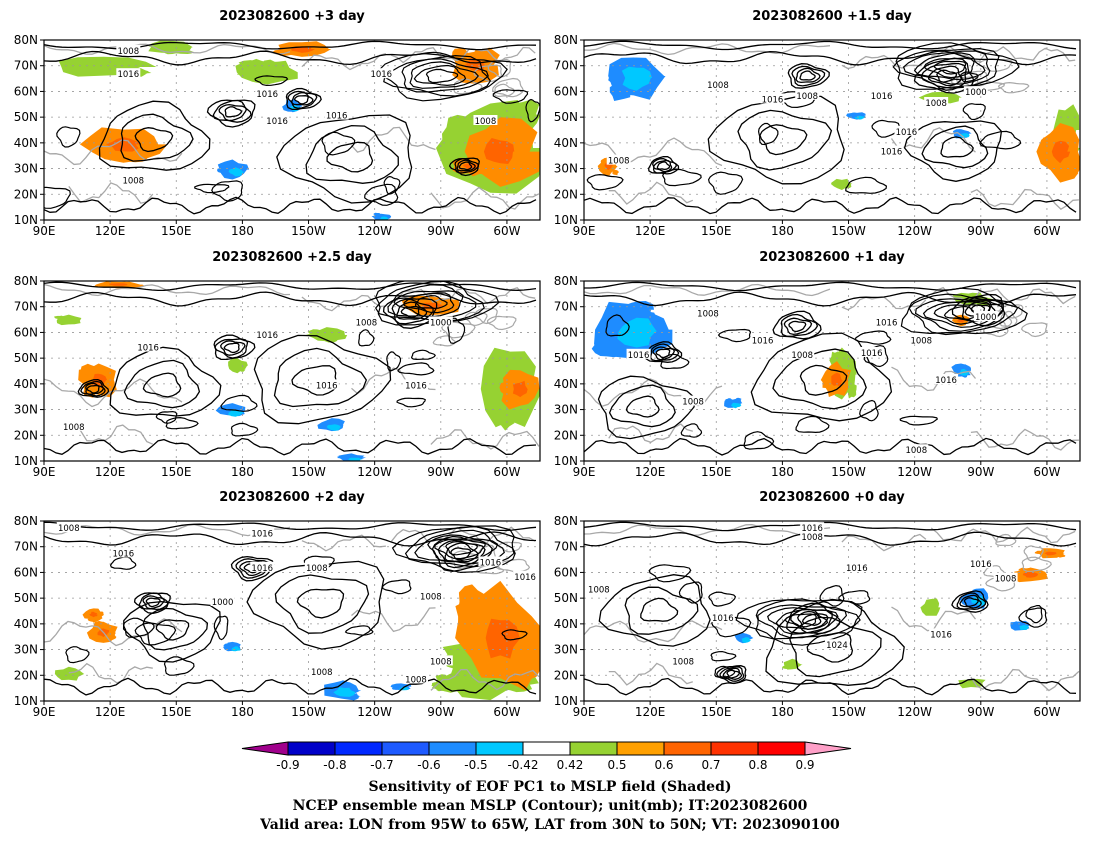 This screenshot has height=854, width=1100. I want to click on lat-tick-label: 80N, so click(26, 281).